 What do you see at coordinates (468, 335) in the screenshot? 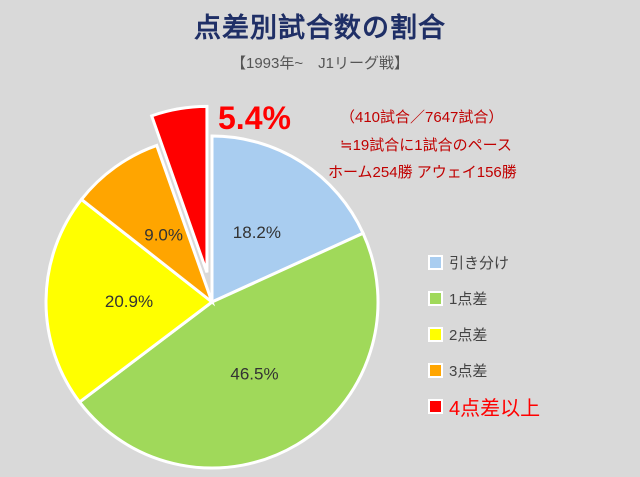
I see `legend-label: 2点差` at bounding box center [468, 335].